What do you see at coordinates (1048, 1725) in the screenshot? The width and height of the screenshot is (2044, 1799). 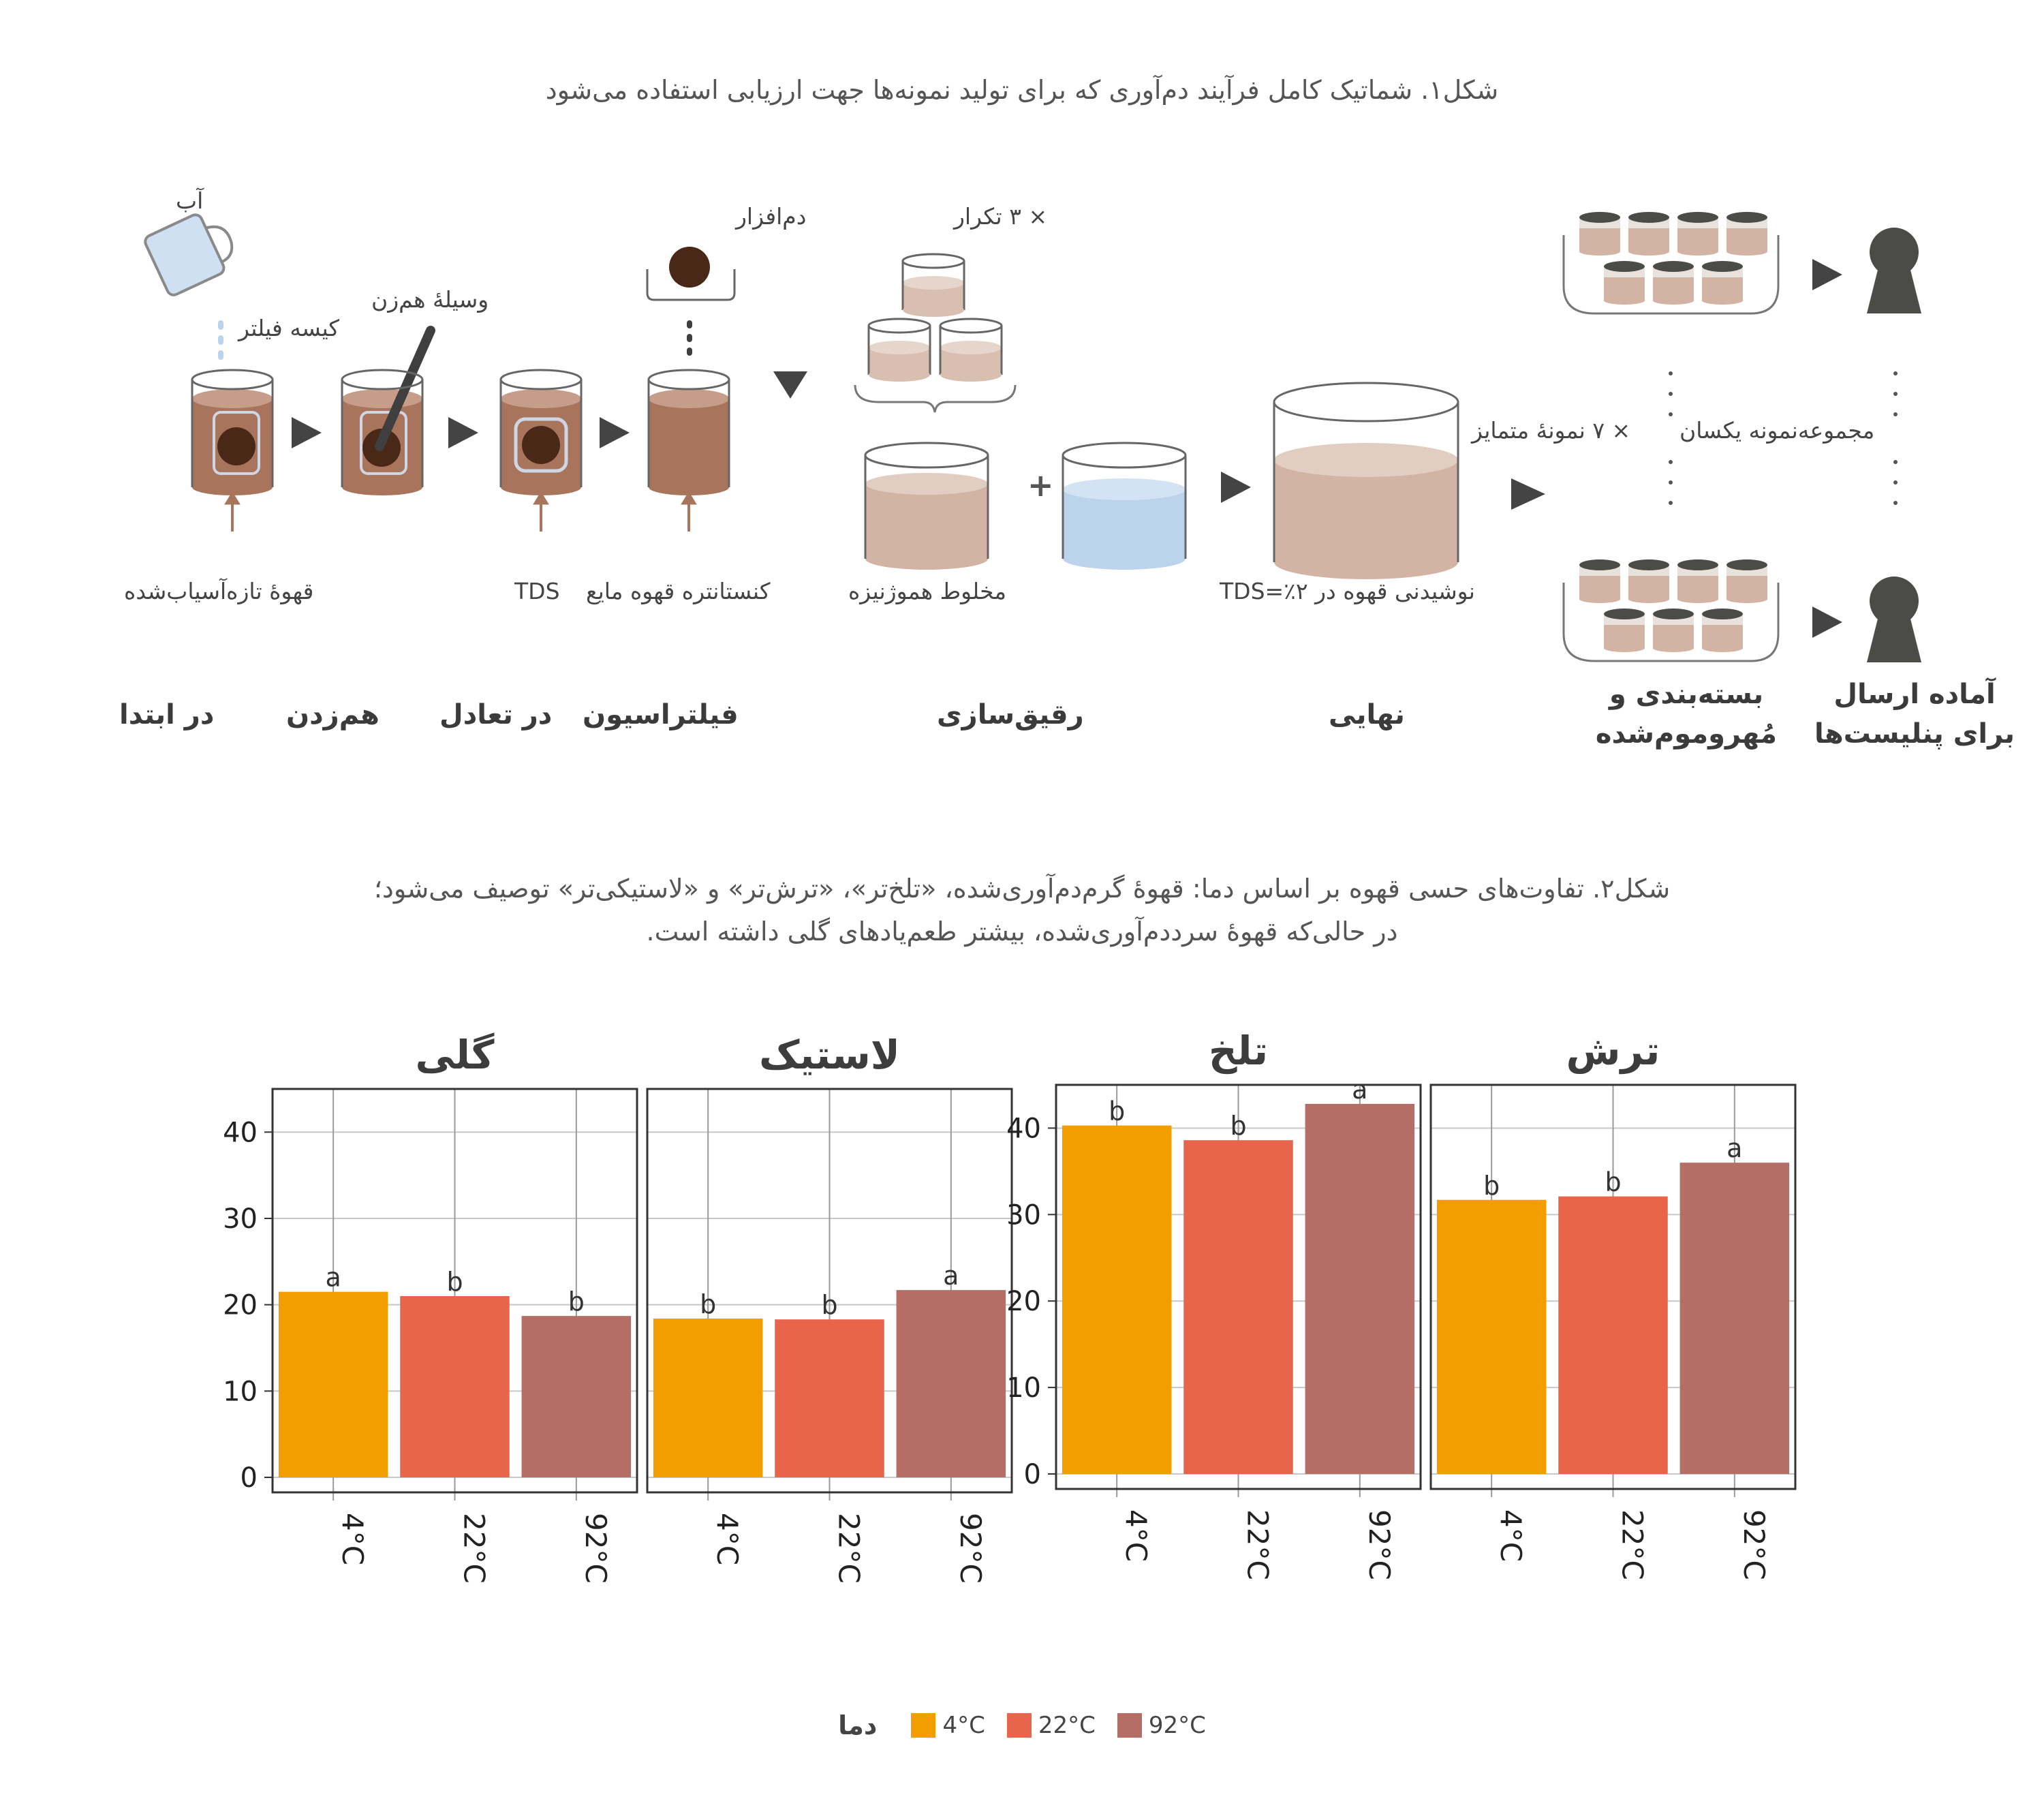 I see `legend-item-22: 22°C` at bounding box center [1048, 1725].